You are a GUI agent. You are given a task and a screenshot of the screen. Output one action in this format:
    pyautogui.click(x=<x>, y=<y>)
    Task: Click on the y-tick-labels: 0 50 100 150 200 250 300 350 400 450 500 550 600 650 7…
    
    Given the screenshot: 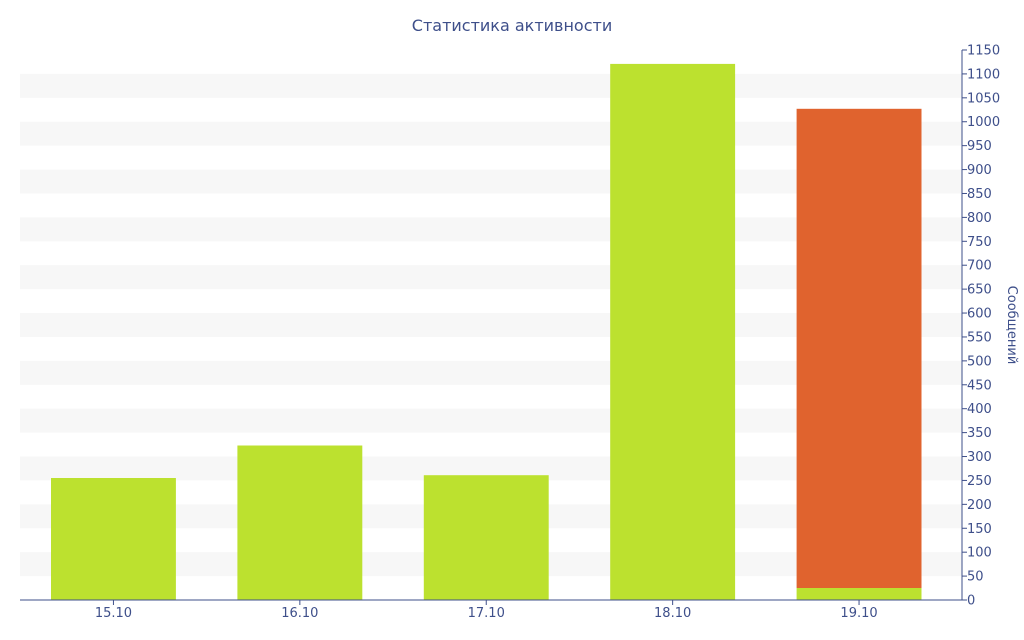 What is the action you would take?
    pyautogui.click(x=983, y=326)
    